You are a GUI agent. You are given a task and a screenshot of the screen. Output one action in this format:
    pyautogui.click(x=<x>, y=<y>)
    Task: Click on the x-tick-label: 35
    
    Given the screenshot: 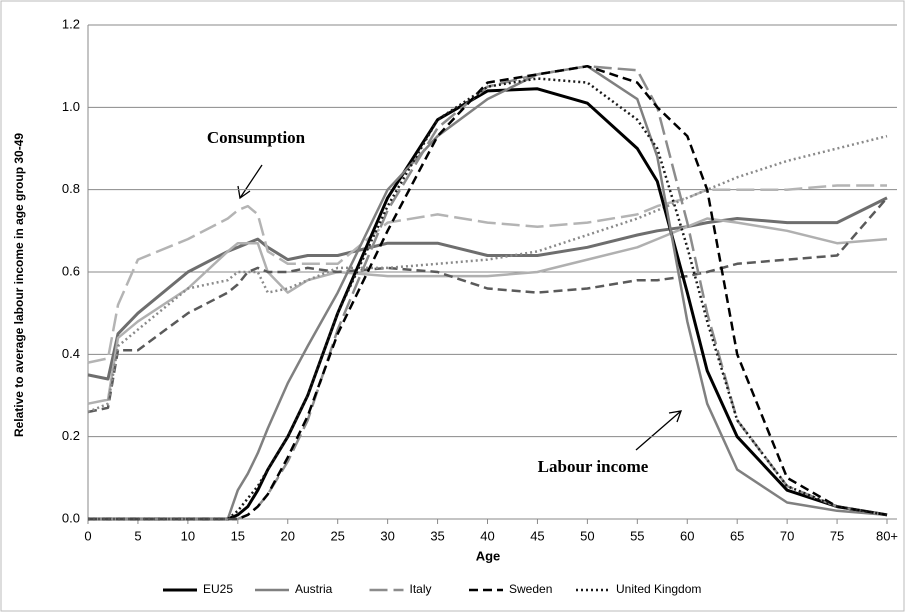 What is the action you would take?
    pyautogui.click(x=437, y=535)
    